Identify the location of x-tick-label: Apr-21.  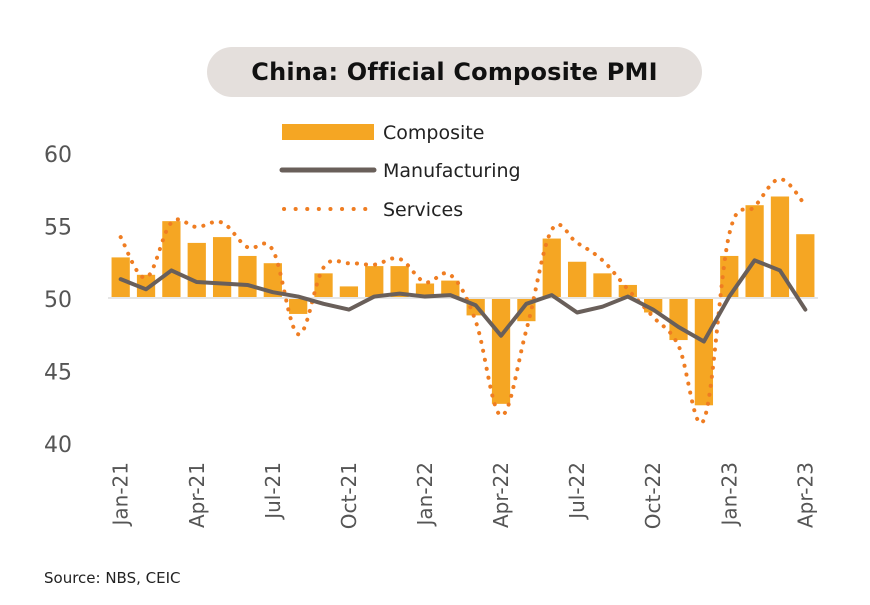
(197, 495).